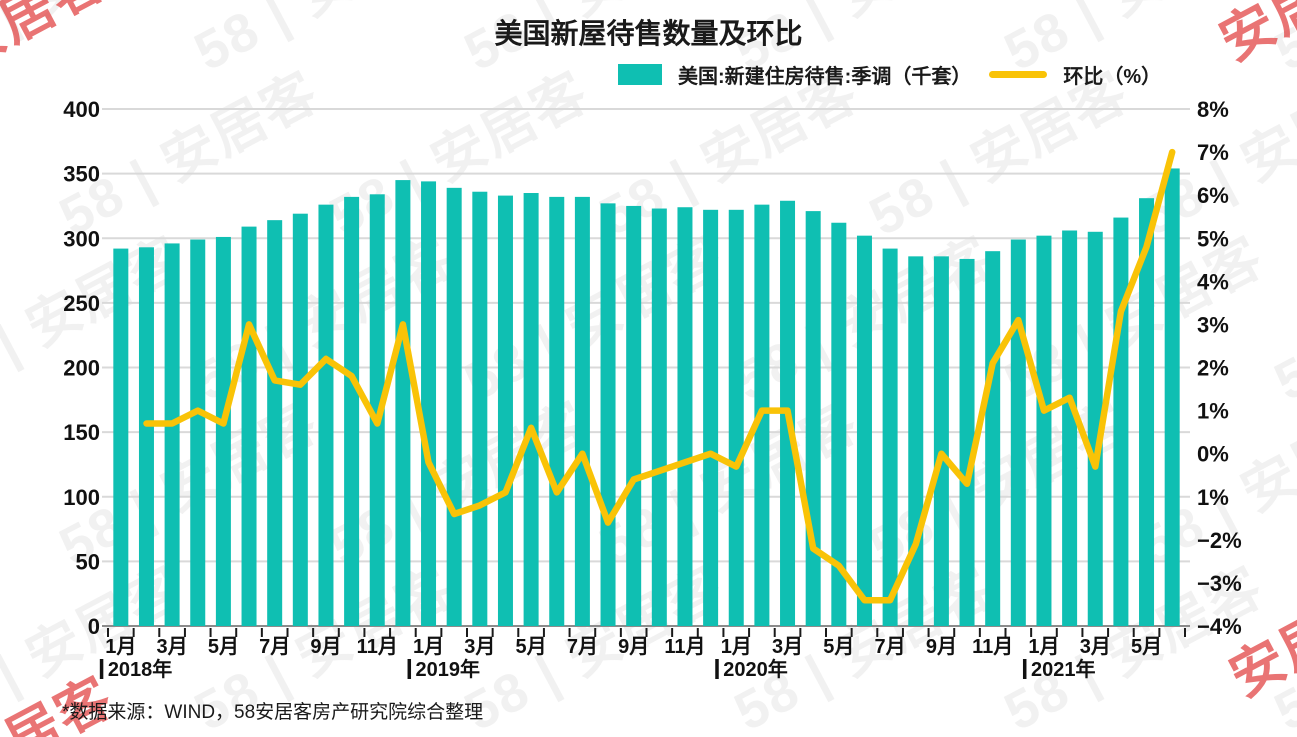 The height and width of the screenshot is (737, 1297). Describe the element at coordinates (273, 712) in the screenshot. I see `data-source-note: *数据来源：WIND，58安居客房产研究院综合整理` at that location.